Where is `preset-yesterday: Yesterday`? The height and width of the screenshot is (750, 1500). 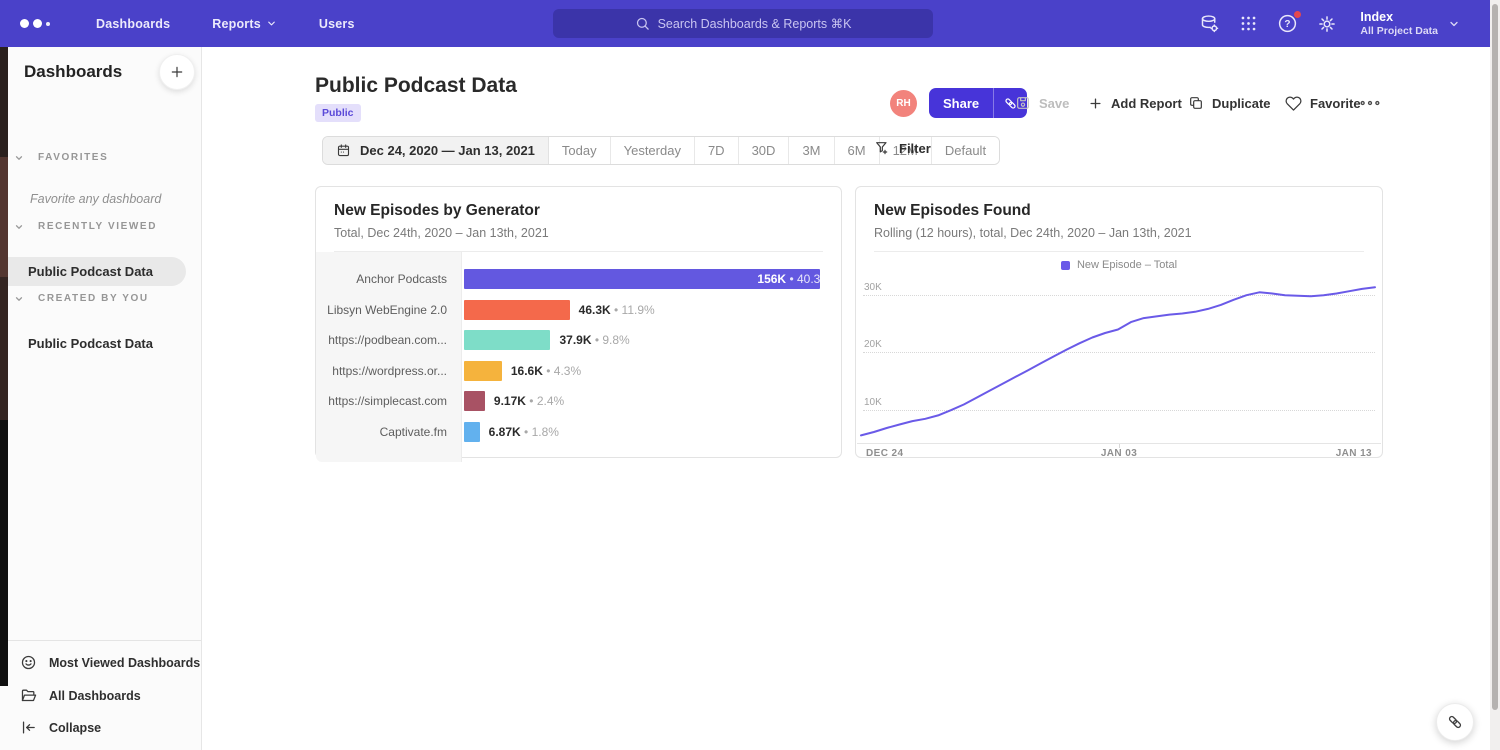
preset-yesterday: Yesterday is located at coordinates (652, 150).